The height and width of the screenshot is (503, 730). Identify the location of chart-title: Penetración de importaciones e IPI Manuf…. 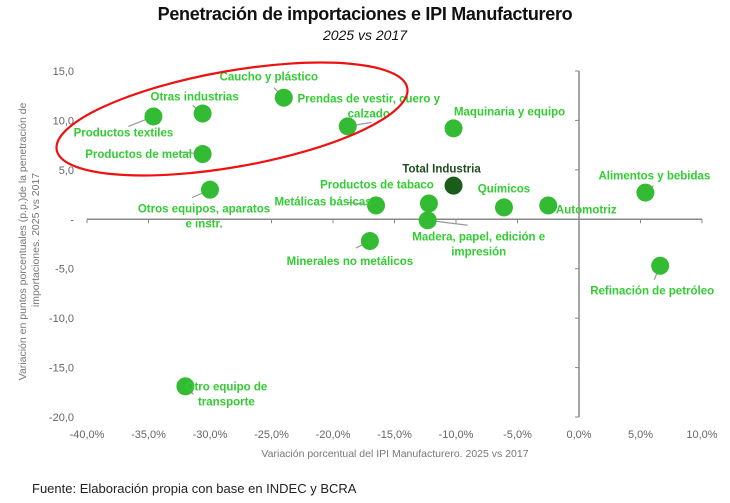
(365, 14).